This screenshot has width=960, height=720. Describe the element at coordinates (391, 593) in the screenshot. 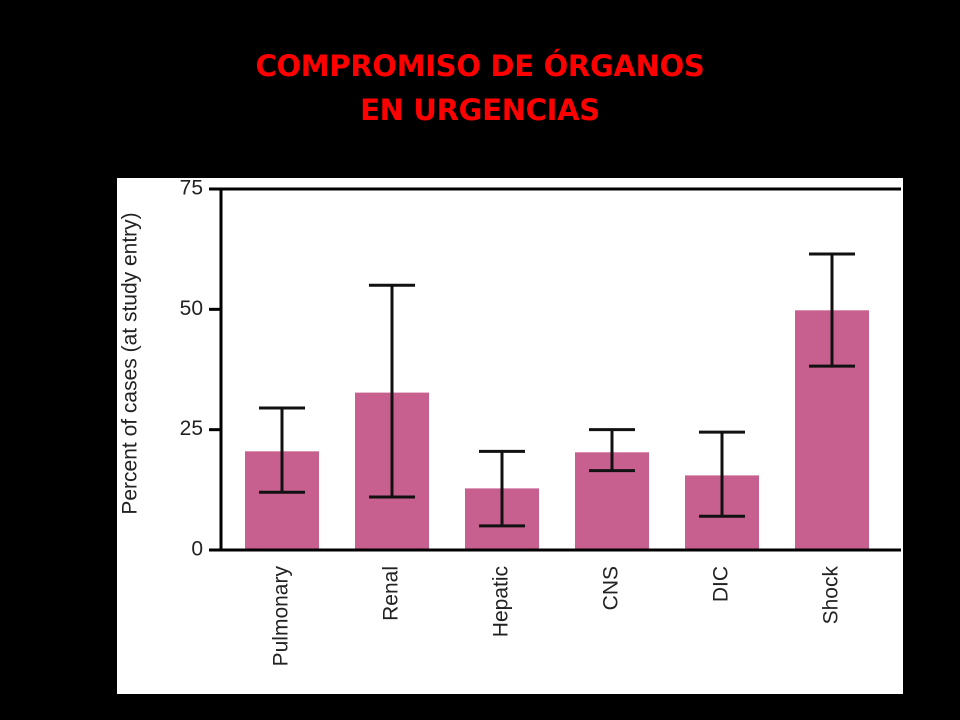

I see `x-tick-label-renal: Renal` at that location.